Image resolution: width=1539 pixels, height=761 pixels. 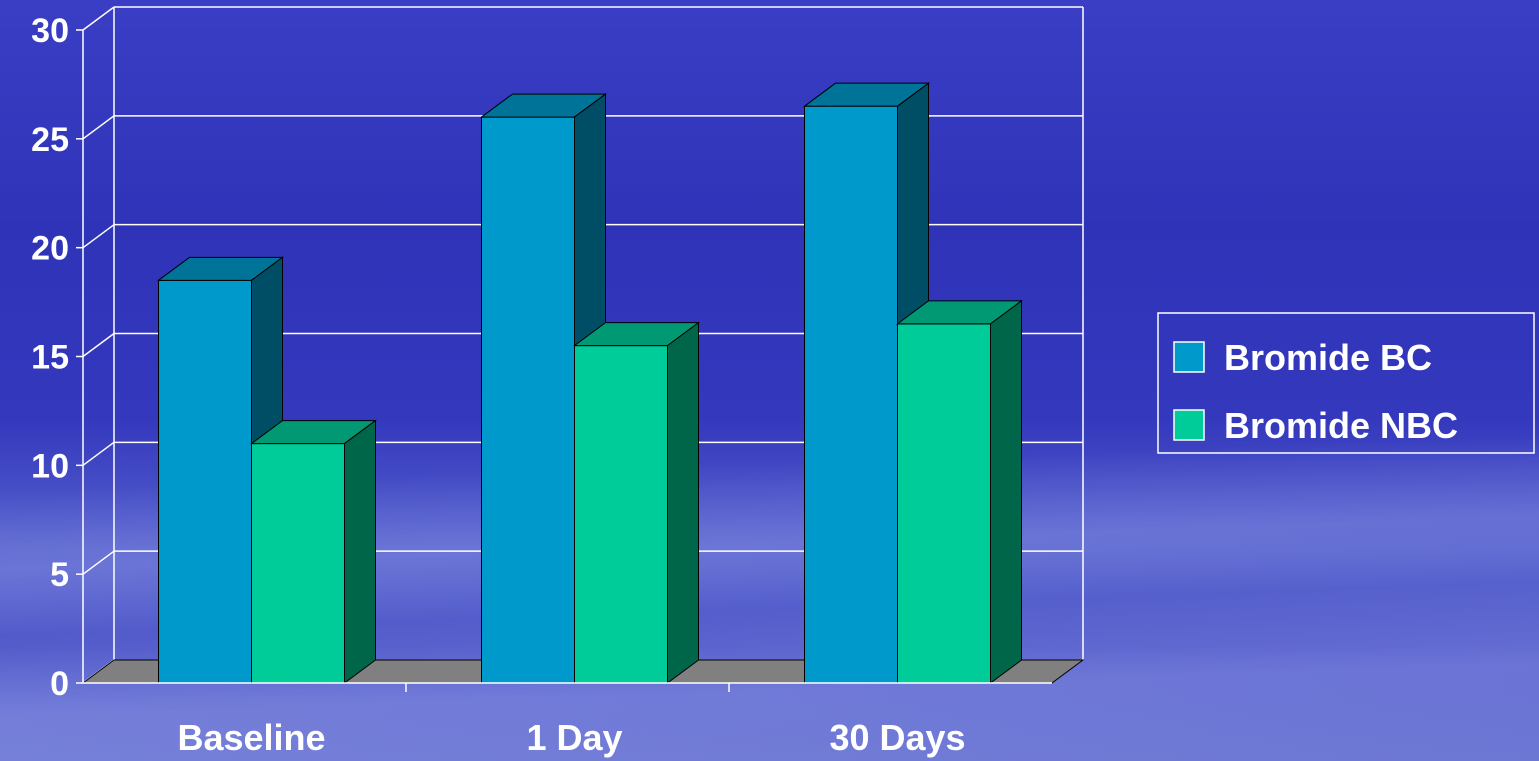 I want to click on y-tick-label: 10, so click(x=50, y=466).